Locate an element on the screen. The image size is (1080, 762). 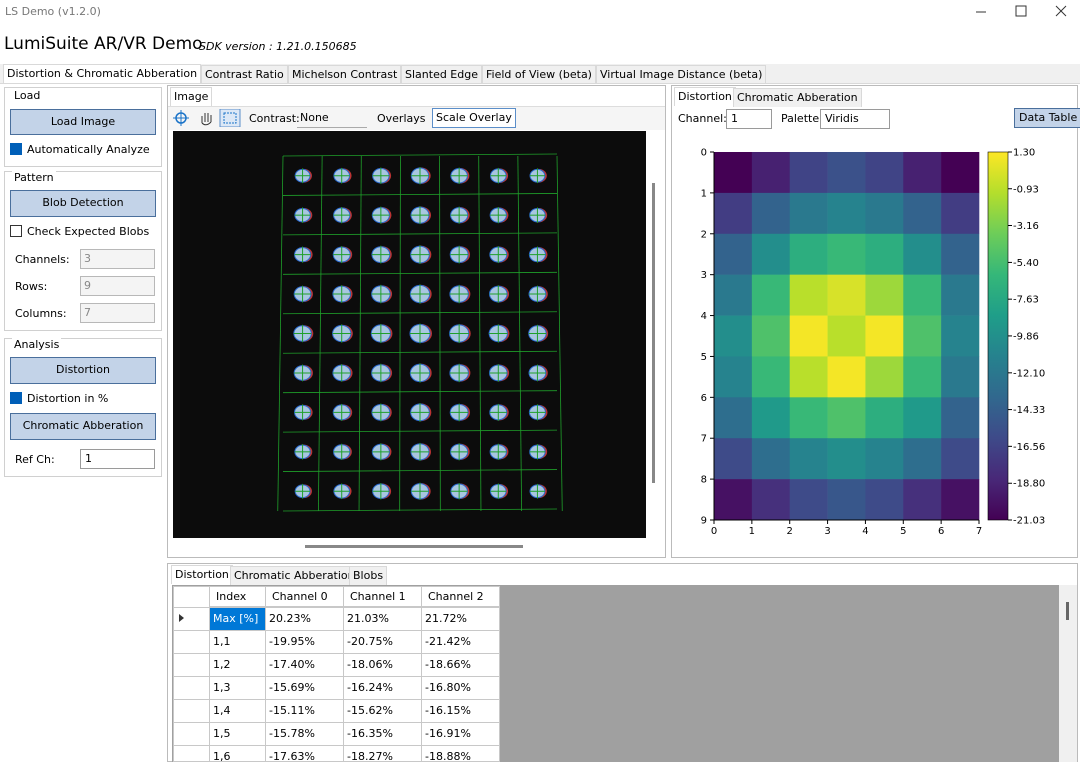
table-cell: Max [%] is located at coordinates (237, 619).